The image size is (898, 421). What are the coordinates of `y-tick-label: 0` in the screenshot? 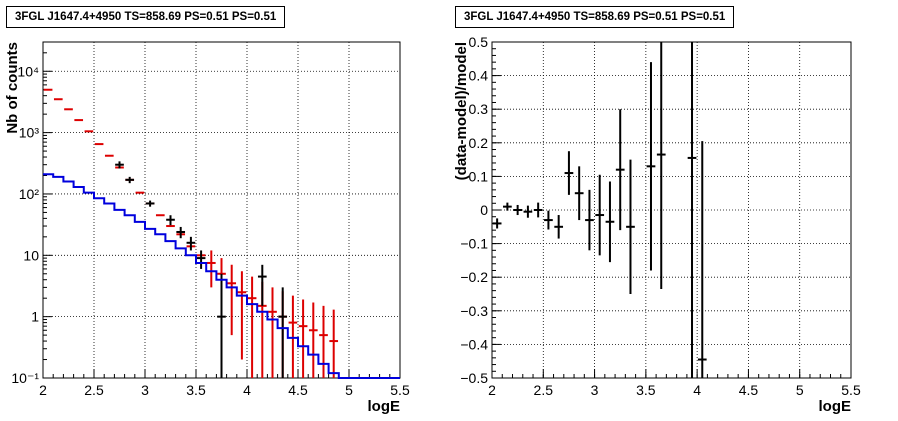 It's located at (484, 210).